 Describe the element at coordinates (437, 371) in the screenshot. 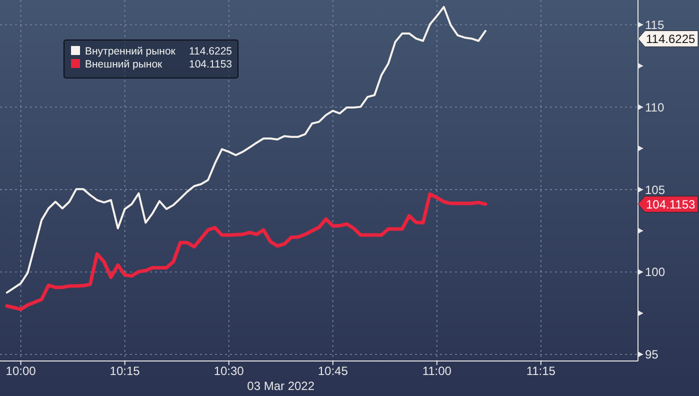

I see `x-tick-label: 11:00` at that location.